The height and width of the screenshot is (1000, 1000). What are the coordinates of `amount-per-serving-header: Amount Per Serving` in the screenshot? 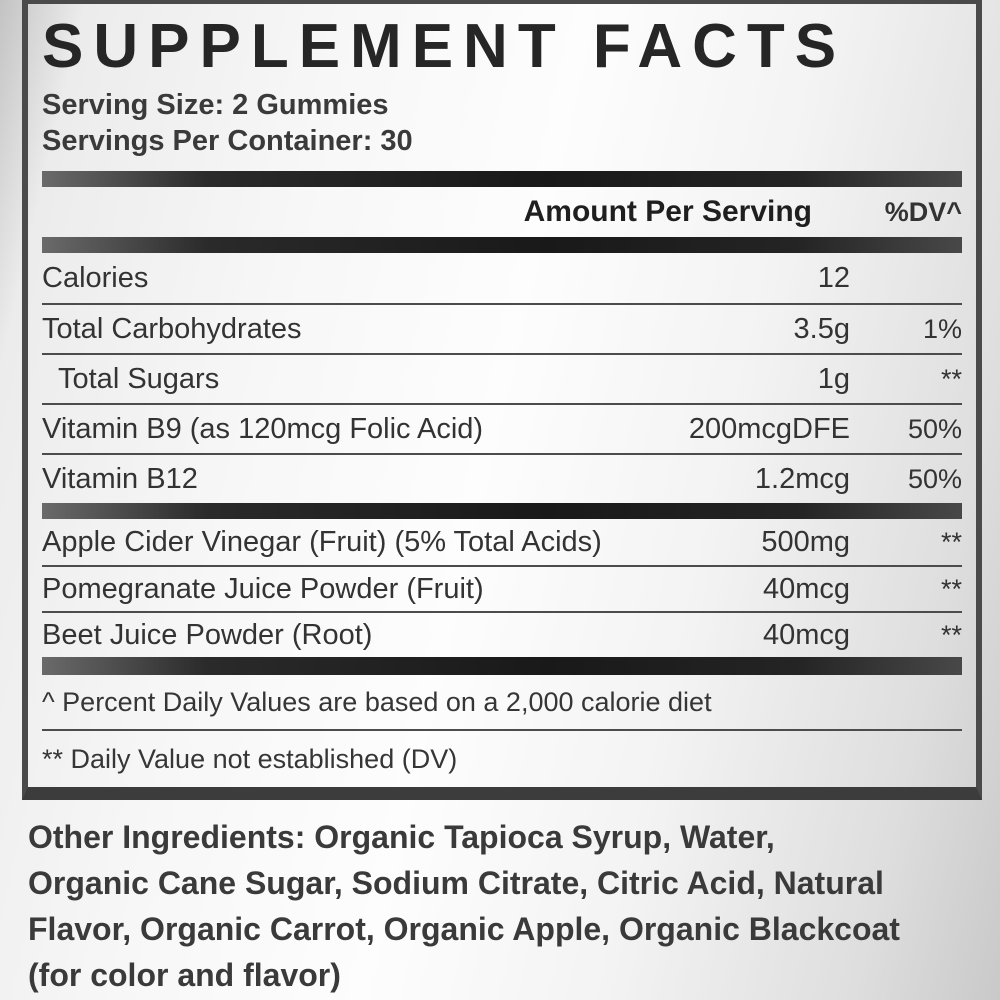 It's located at (667, 211).